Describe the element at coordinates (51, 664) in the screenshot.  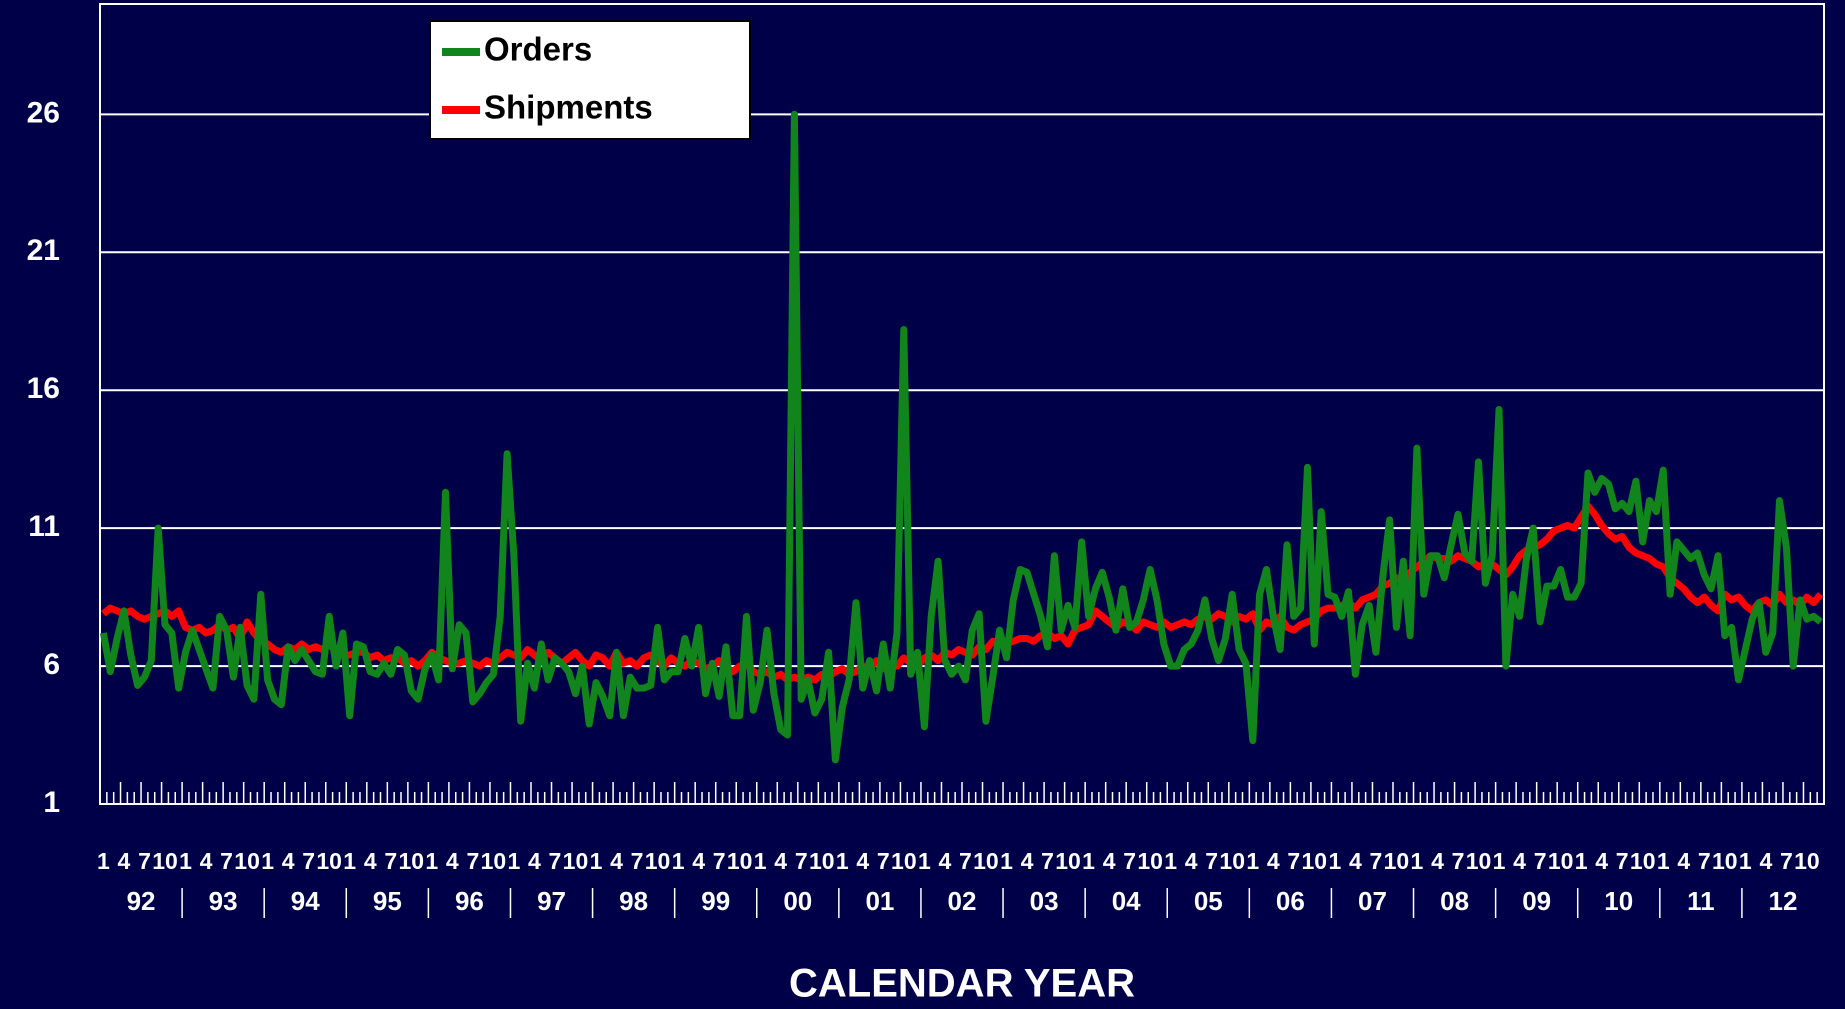
I see `y-tick-label: 6` at that location.